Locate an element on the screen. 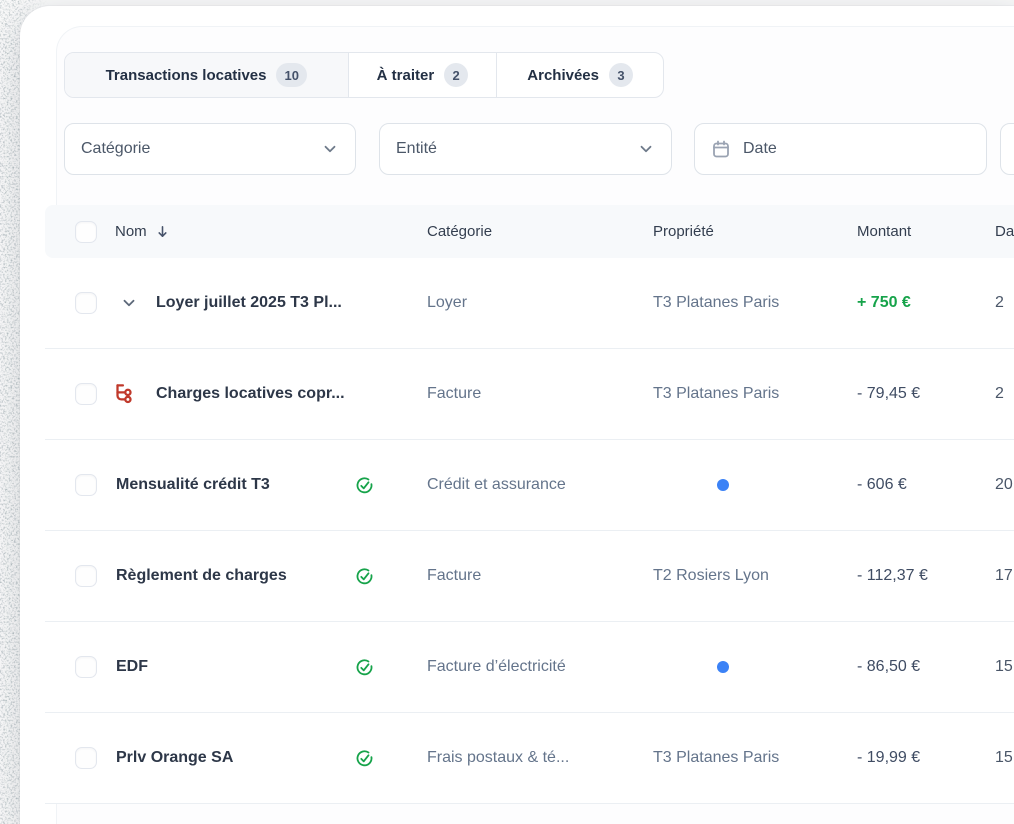 This screenshot has height=824, width=1014. transaction-name: EDF is located at coordinates (132, 666).